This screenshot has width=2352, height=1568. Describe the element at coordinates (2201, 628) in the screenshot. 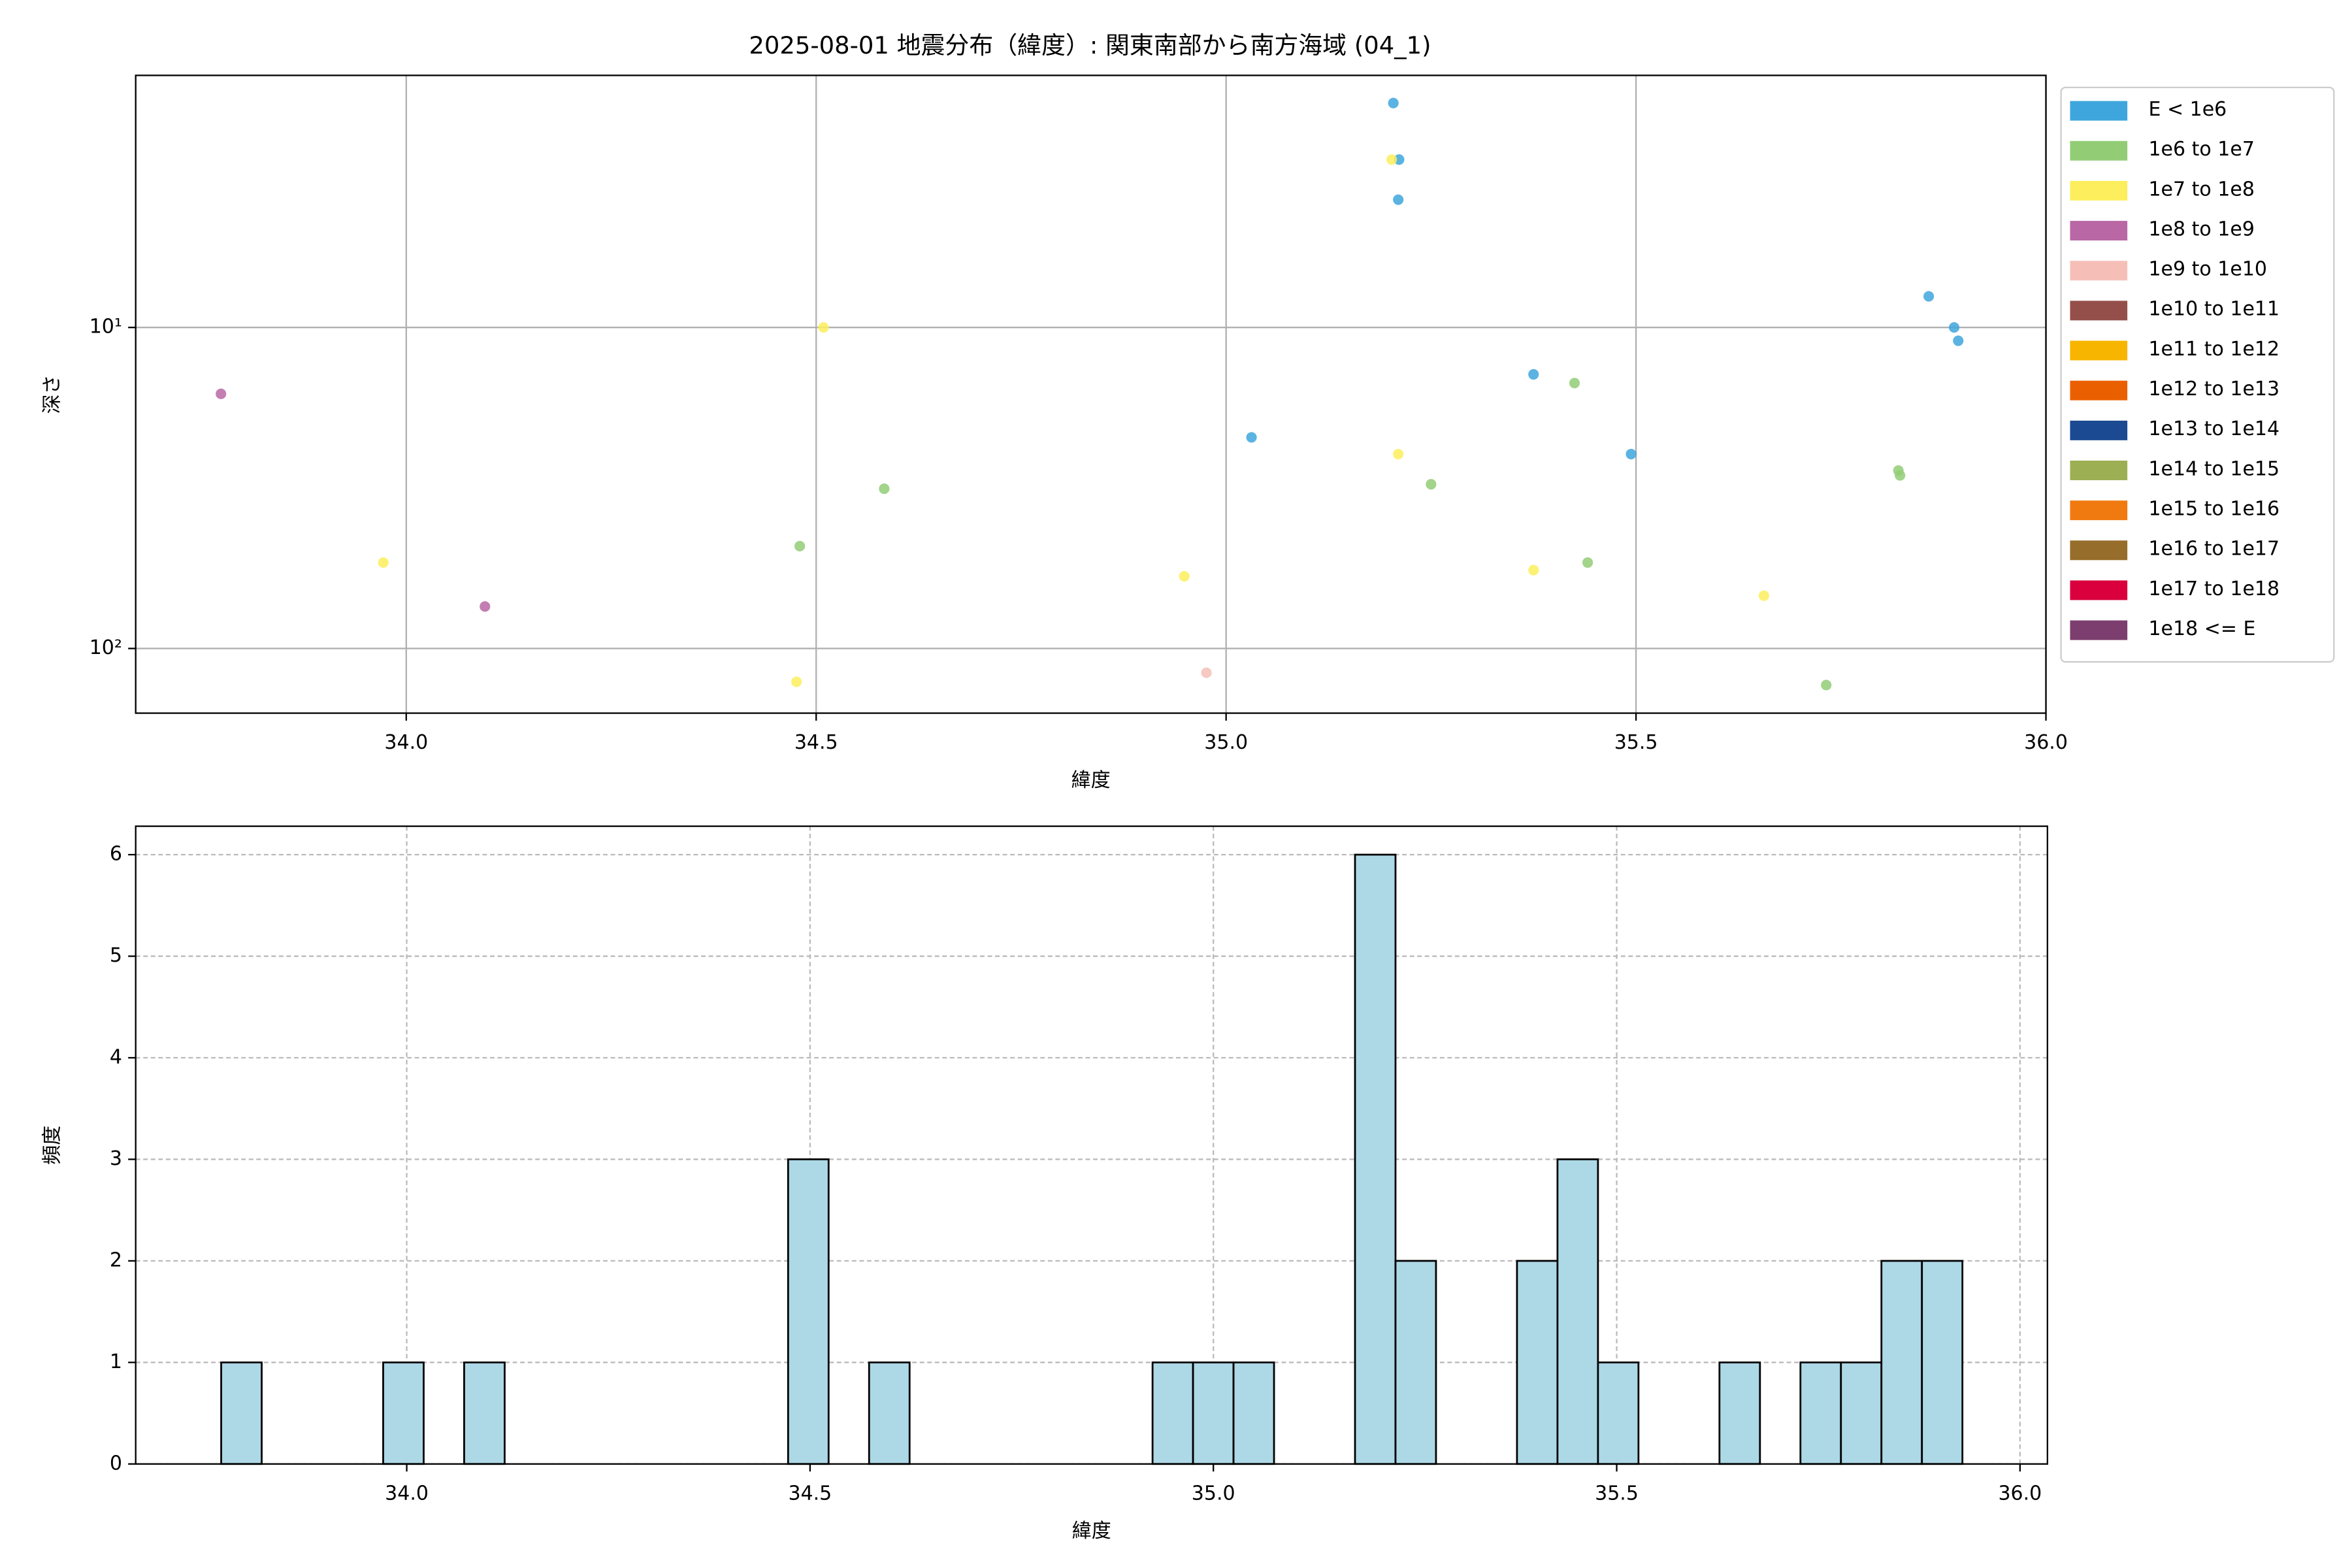

I see `legend-label: 1e18 <= E` at that location.